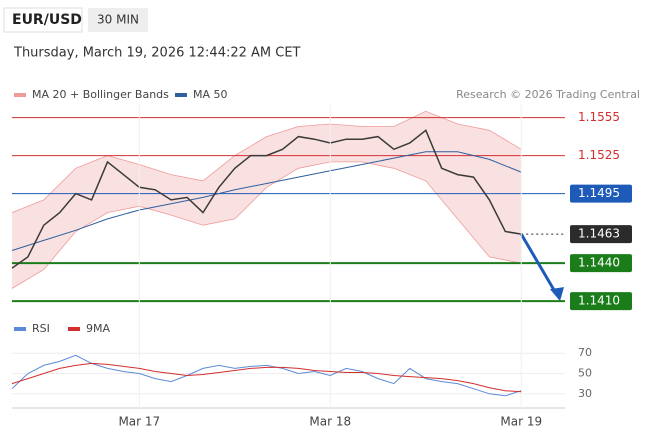  I want to click on level-label: 1.1463, so click(599, 234).